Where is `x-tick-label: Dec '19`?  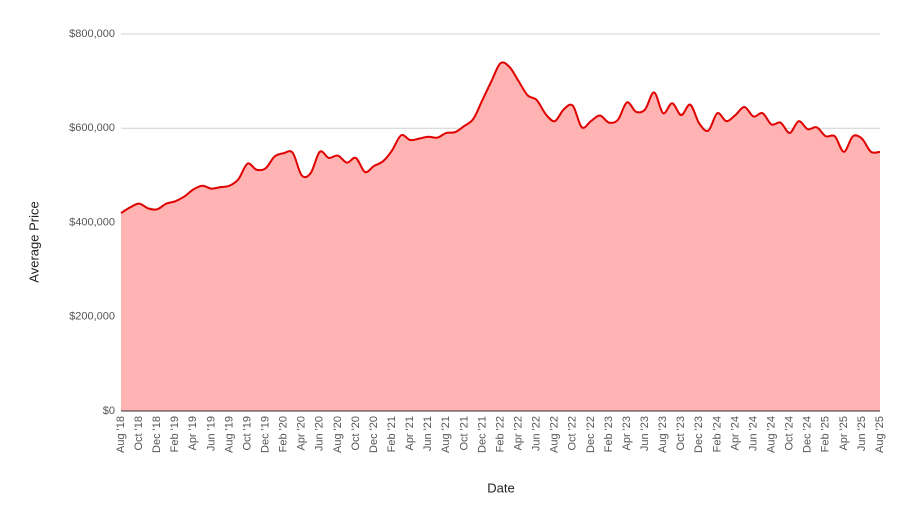 x-tick-label: Dec '19 is located at coordinates (265, 434).